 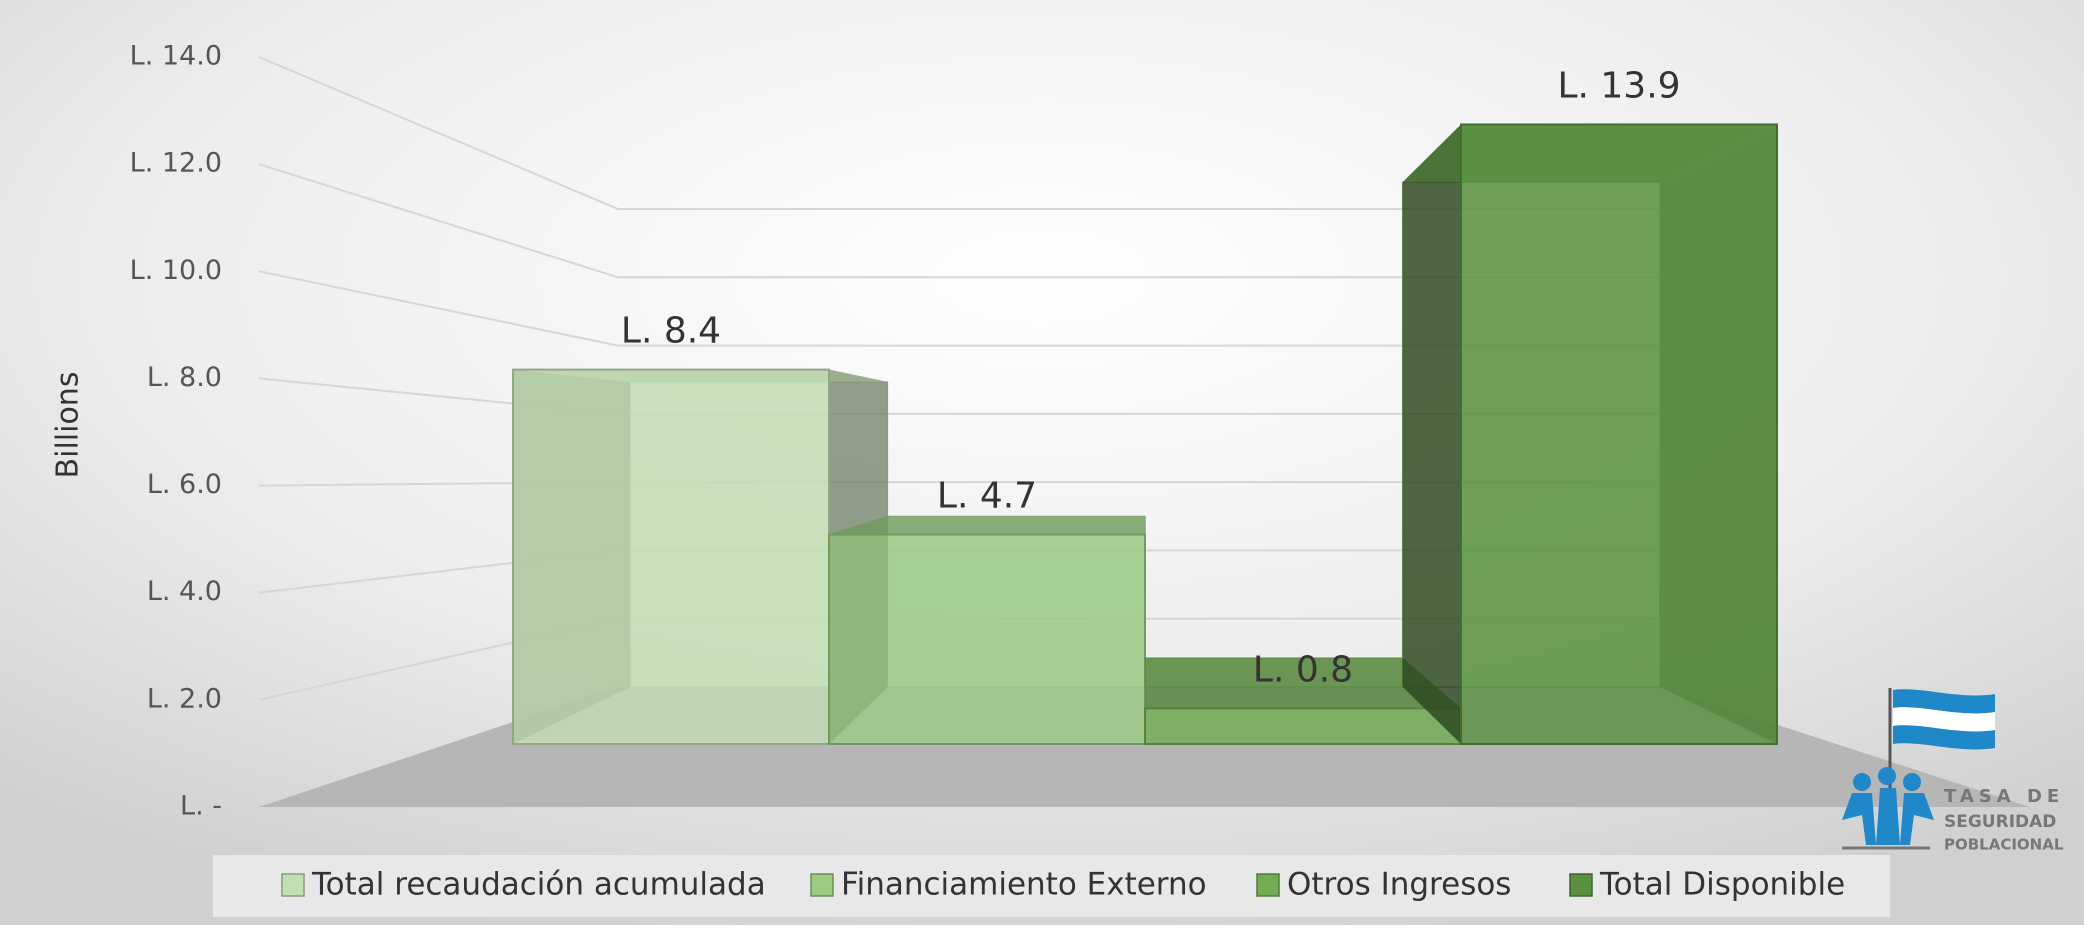 I want to click on legend-item: Otros Ingresos, so click(x=1384, y=885).